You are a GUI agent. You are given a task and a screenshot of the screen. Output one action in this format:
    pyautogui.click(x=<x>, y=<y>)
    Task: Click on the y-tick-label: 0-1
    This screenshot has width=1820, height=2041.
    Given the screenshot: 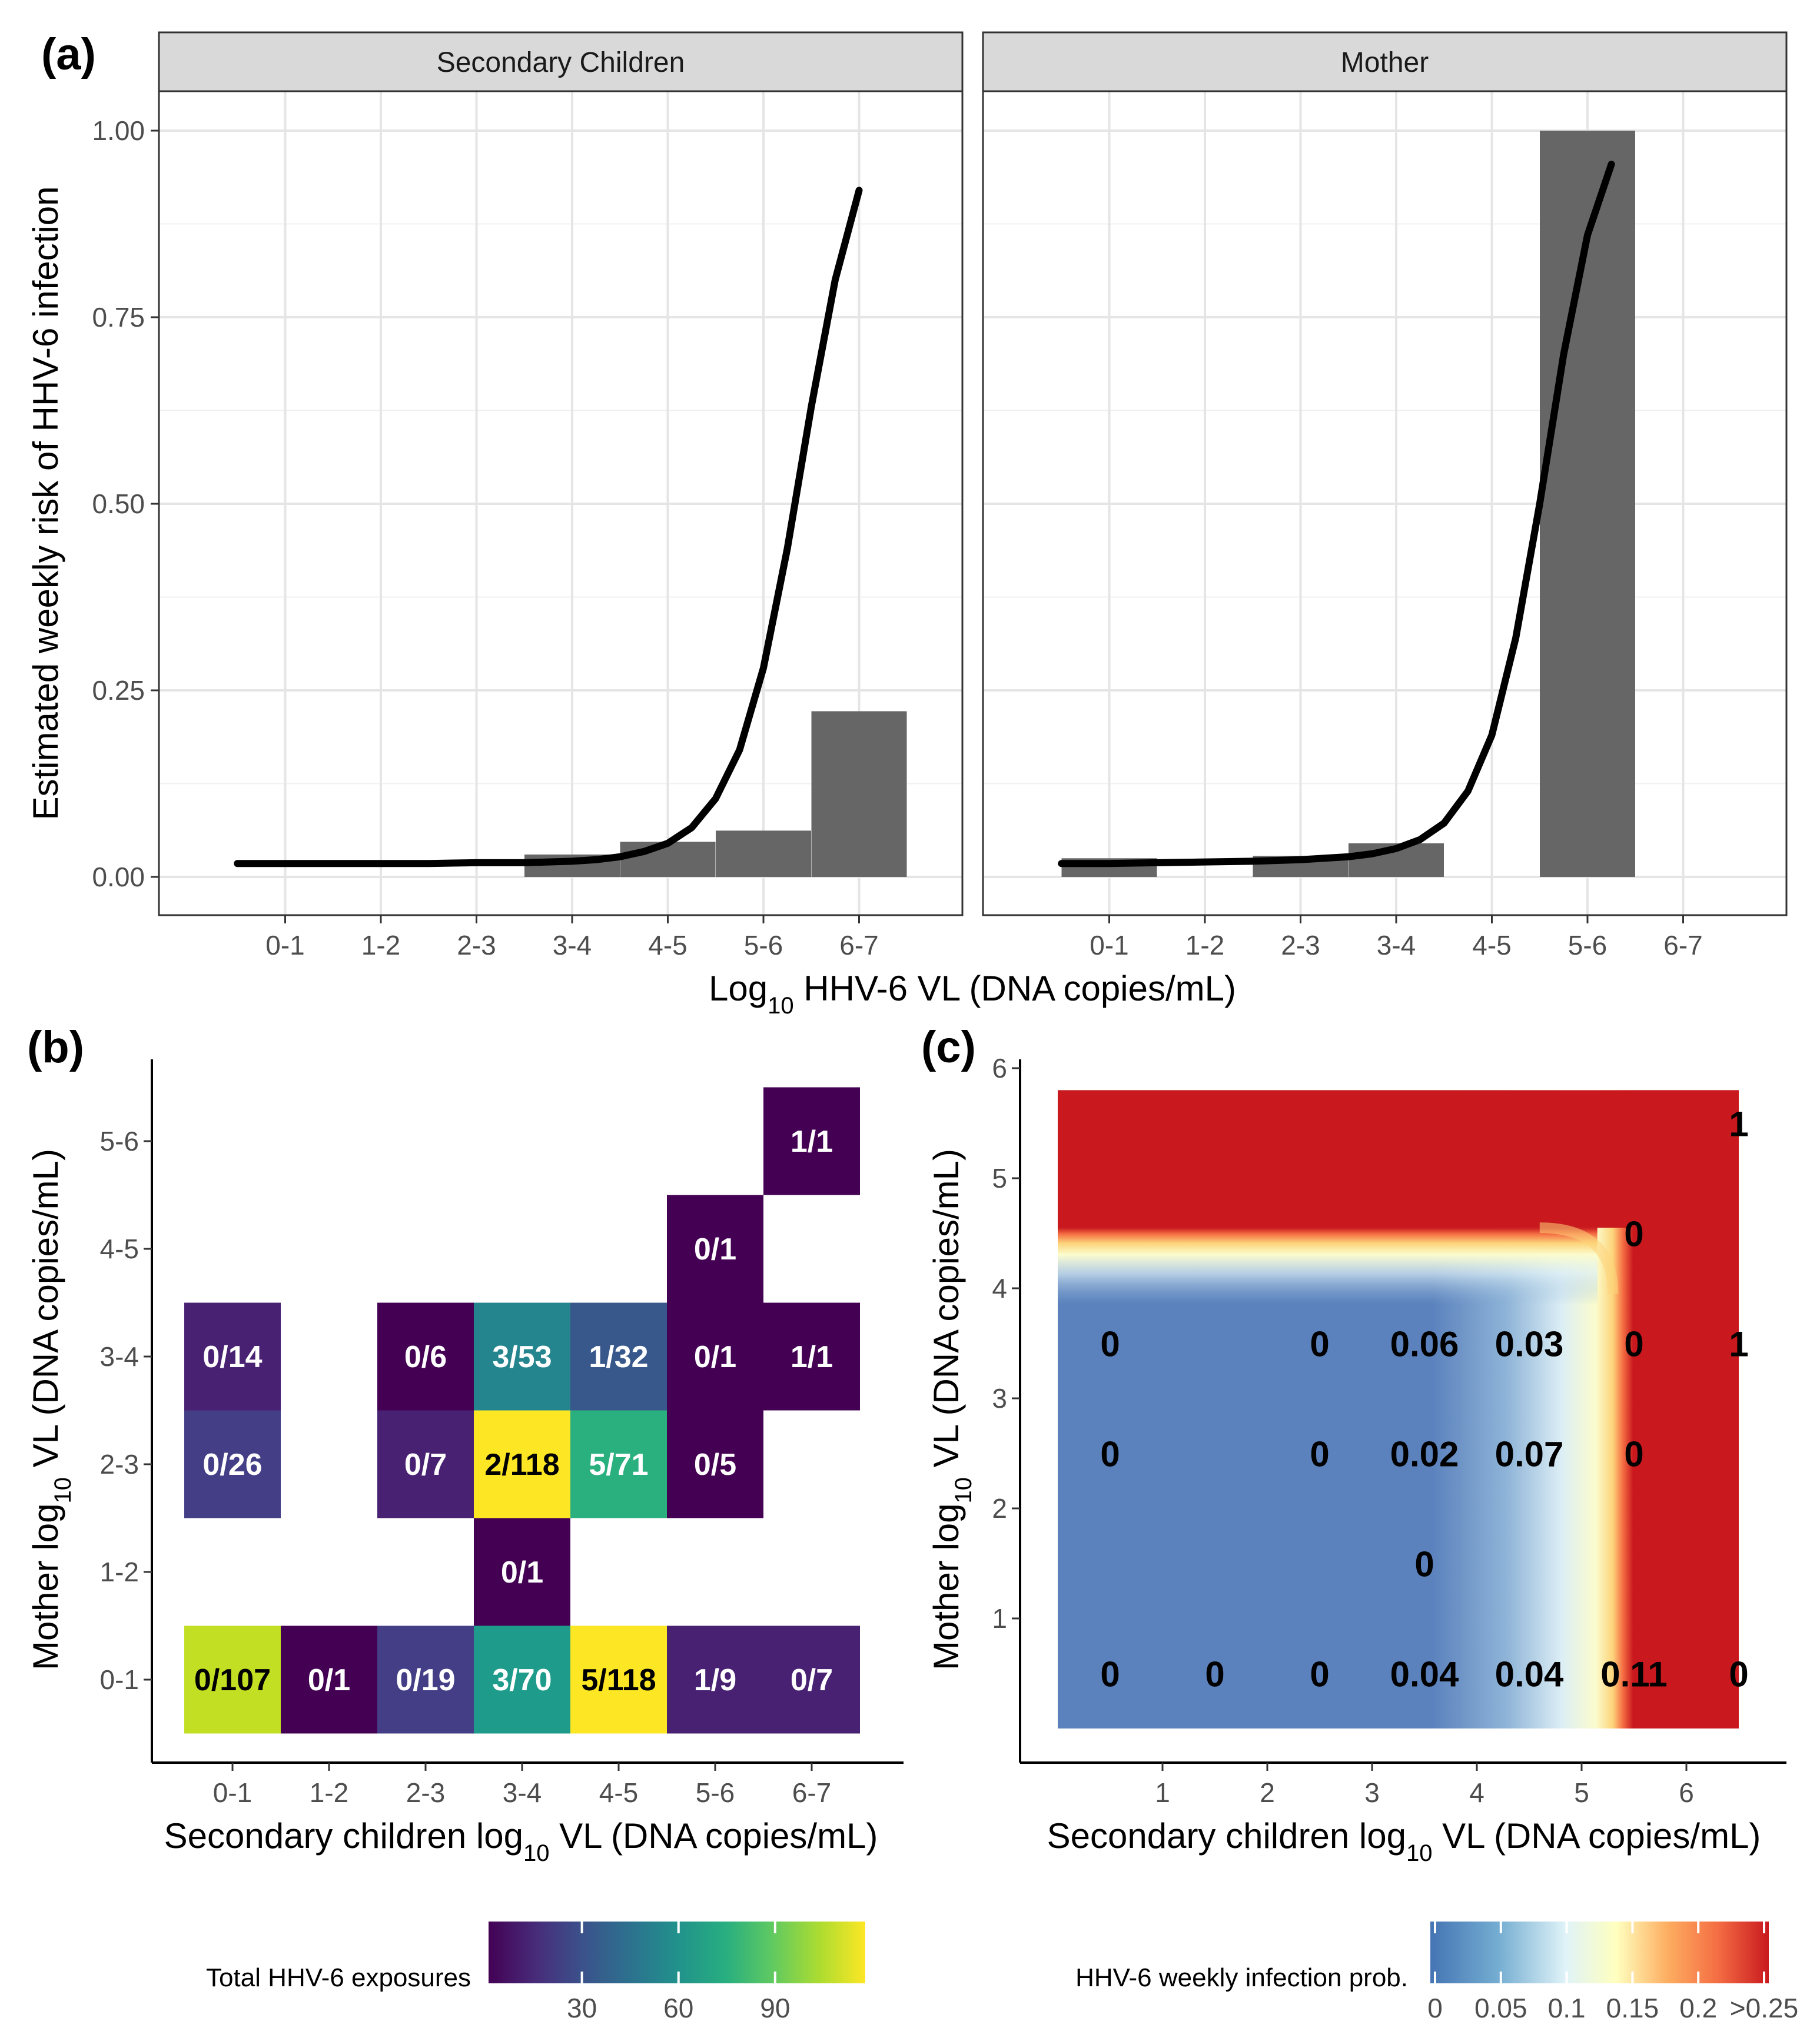 What is the action you would take?
    pyautogui.click(x=119, y=1679)
    